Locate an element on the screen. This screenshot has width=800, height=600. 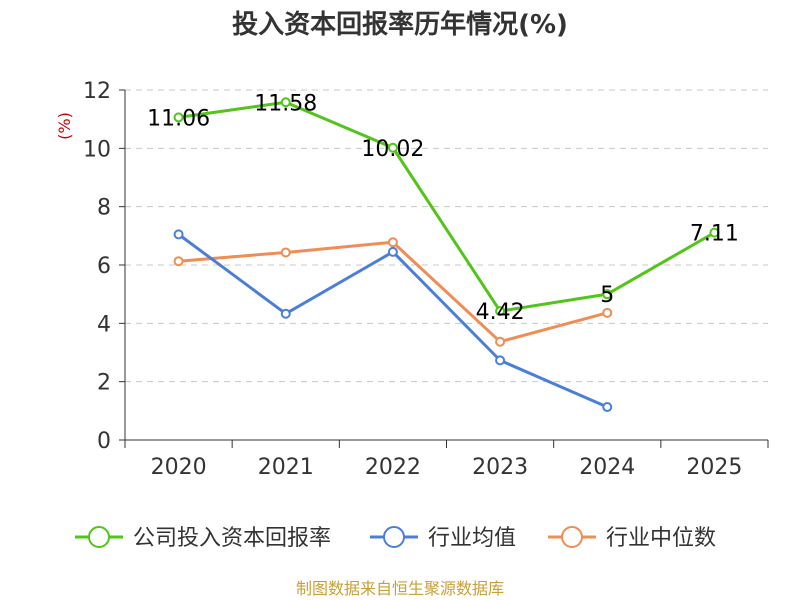
y-tick-label-10: 10 is located at coordinates (97, 149).